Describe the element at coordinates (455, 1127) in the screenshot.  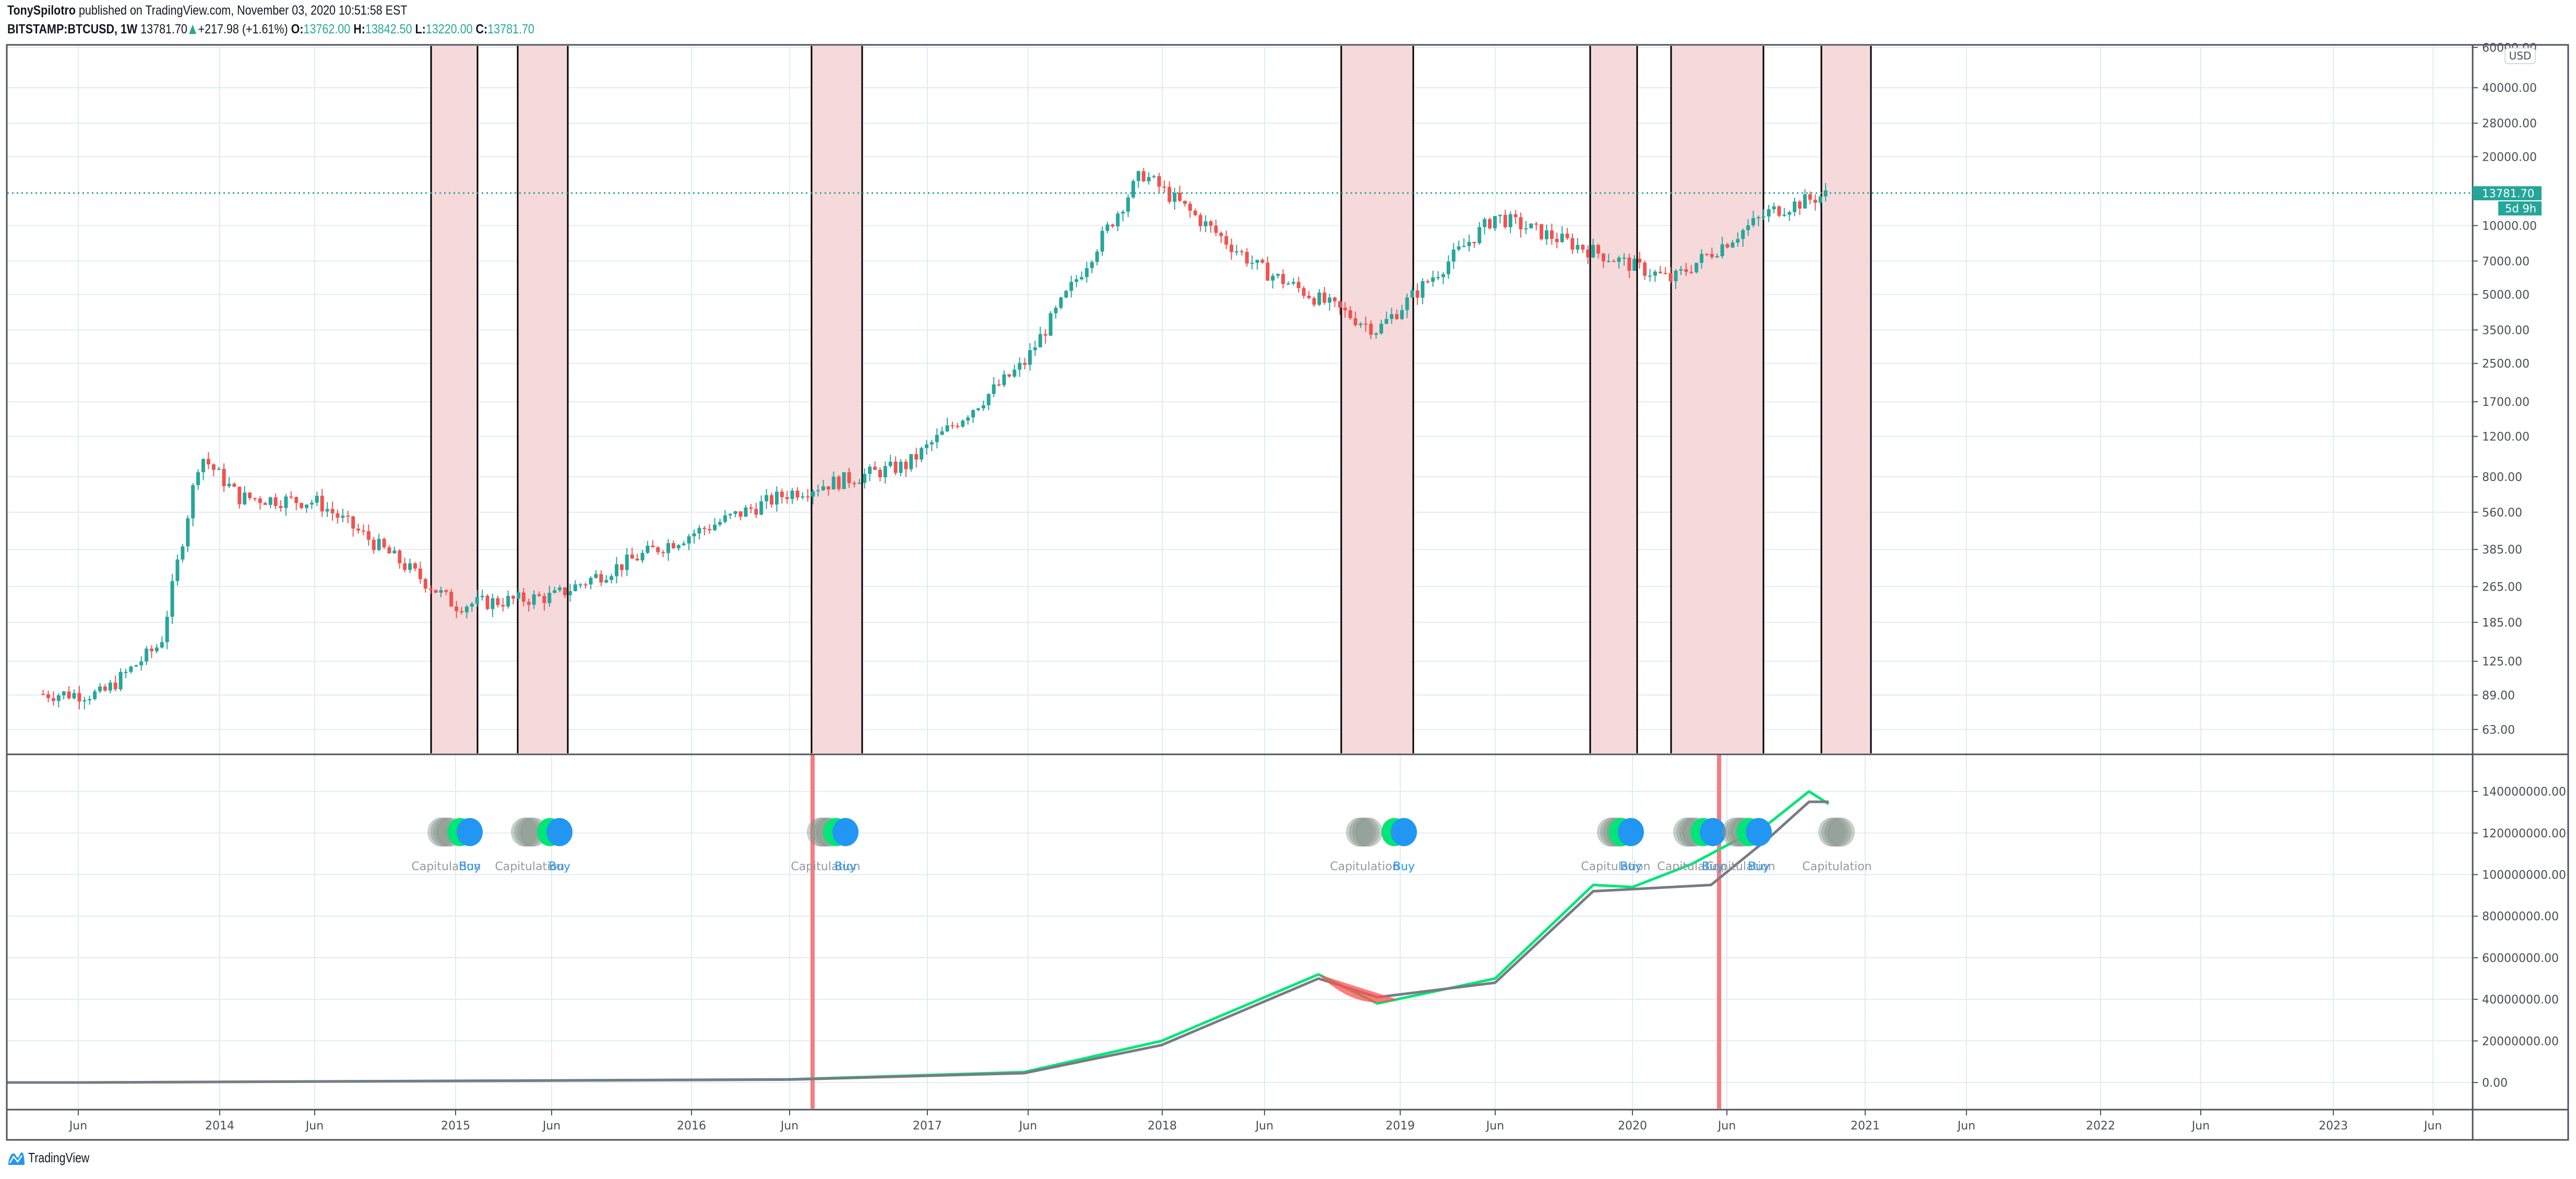
I see `time-tick-label: 2015` at that location.